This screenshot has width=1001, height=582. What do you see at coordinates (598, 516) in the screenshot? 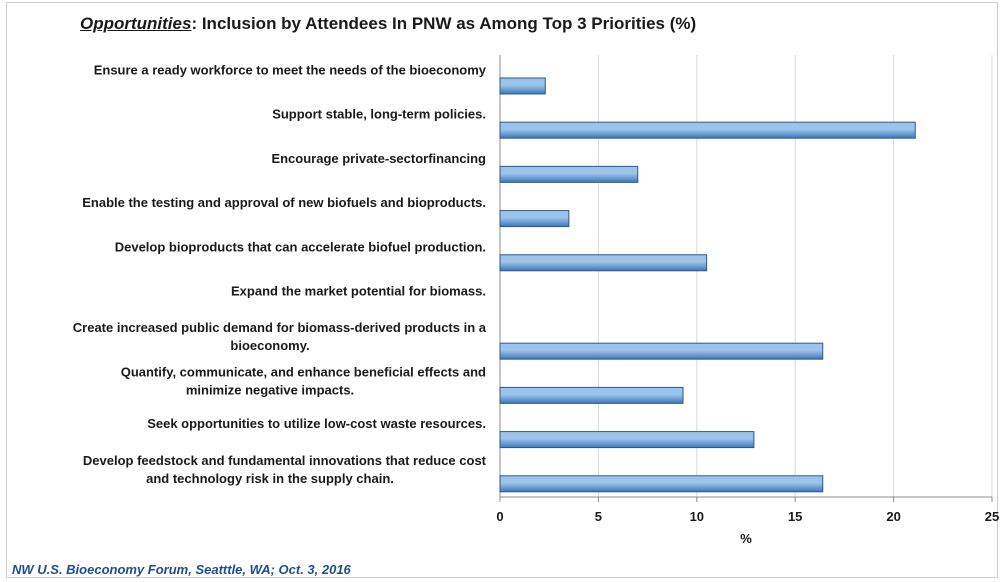
I see `x-tick-label: 5` at bounding box center [598, 516].